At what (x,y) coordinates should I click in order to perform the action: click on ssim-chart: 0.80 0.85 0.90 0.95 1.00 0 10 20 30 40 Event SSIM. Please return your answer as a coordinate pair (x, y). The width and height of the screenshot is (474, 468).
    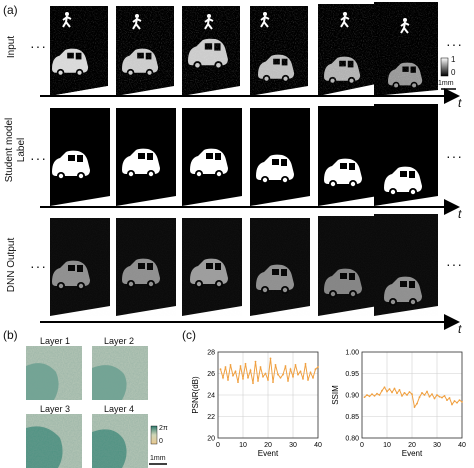
    Looking at the image, I should click on (398, 404).